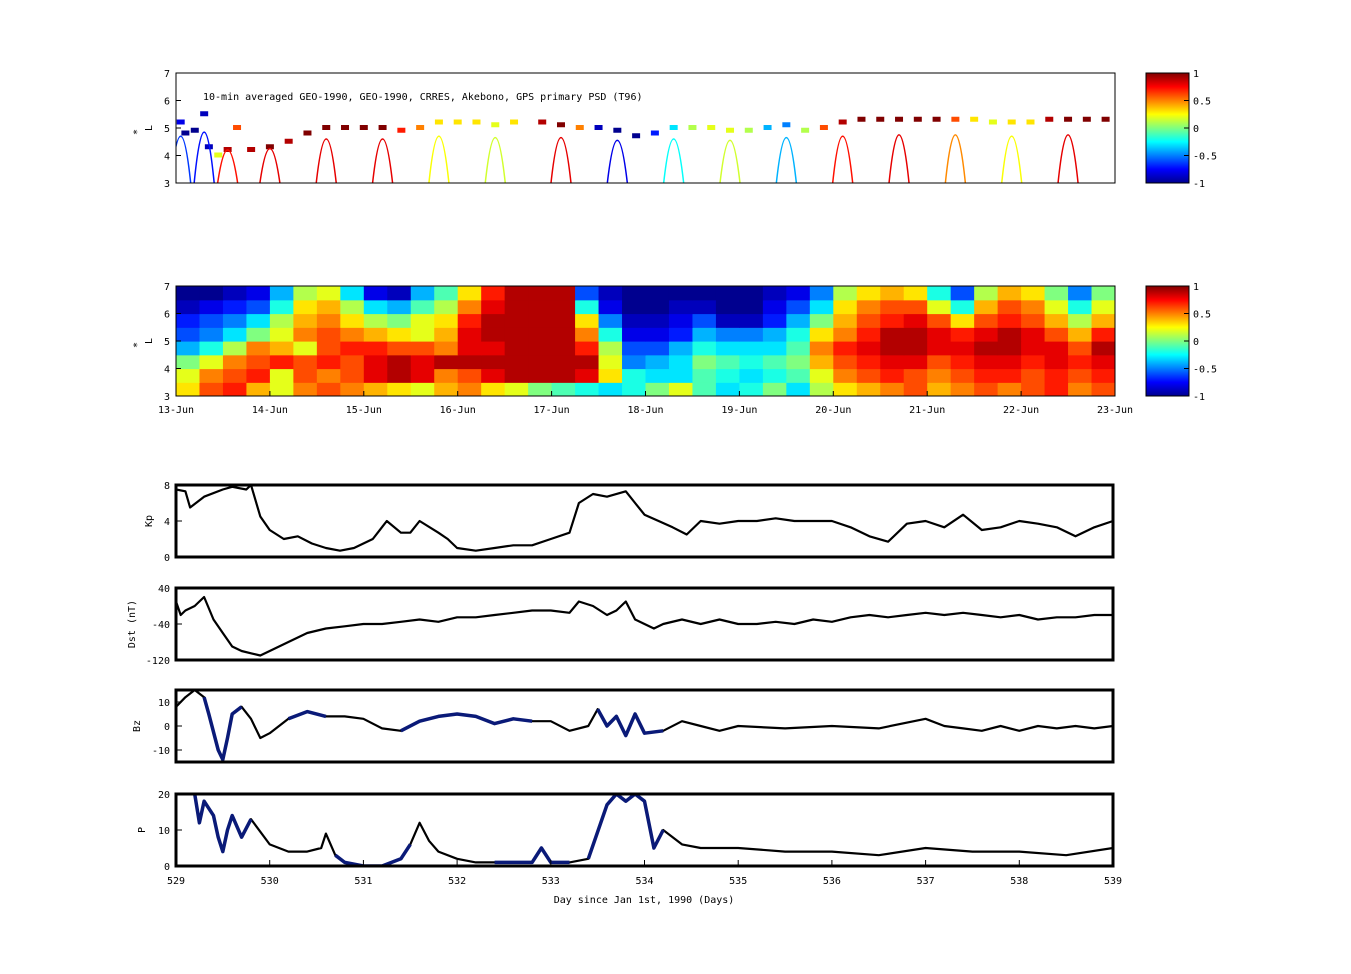 This screenshot has height=974, width=1351. I want to click on xtick-label: 538, so click(1019, 881).